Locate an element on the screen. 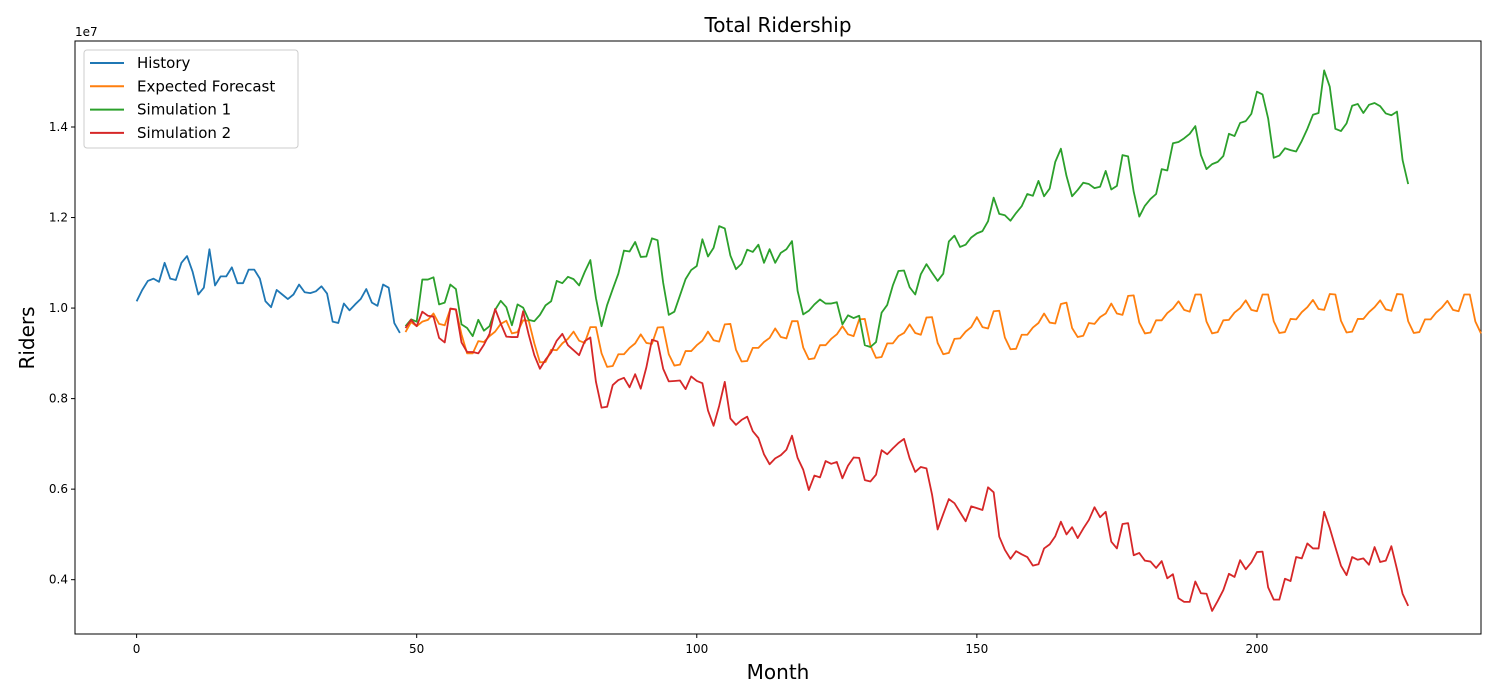  y-tick-label: 1.0 is located at coordinates (58, 308).